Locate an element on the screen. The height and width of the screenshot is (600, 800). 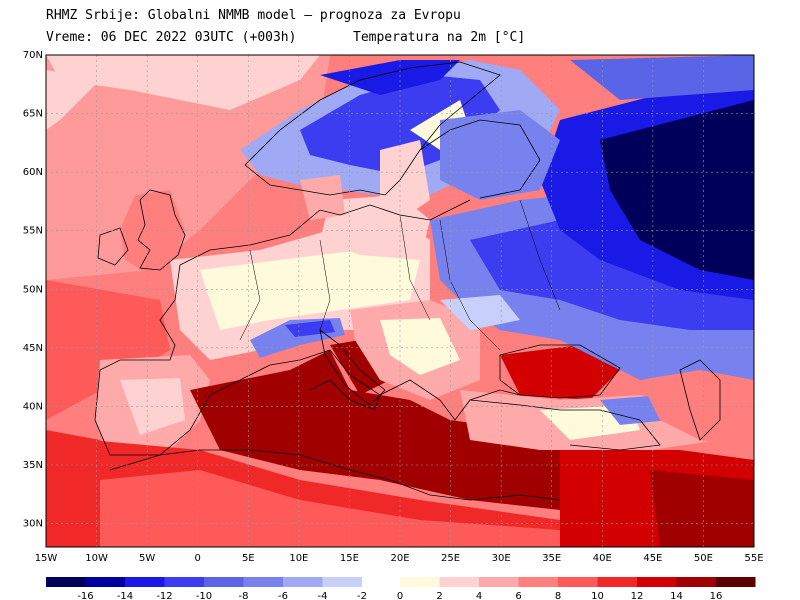
legend-label: -16 is located at coordinates (85, 595).